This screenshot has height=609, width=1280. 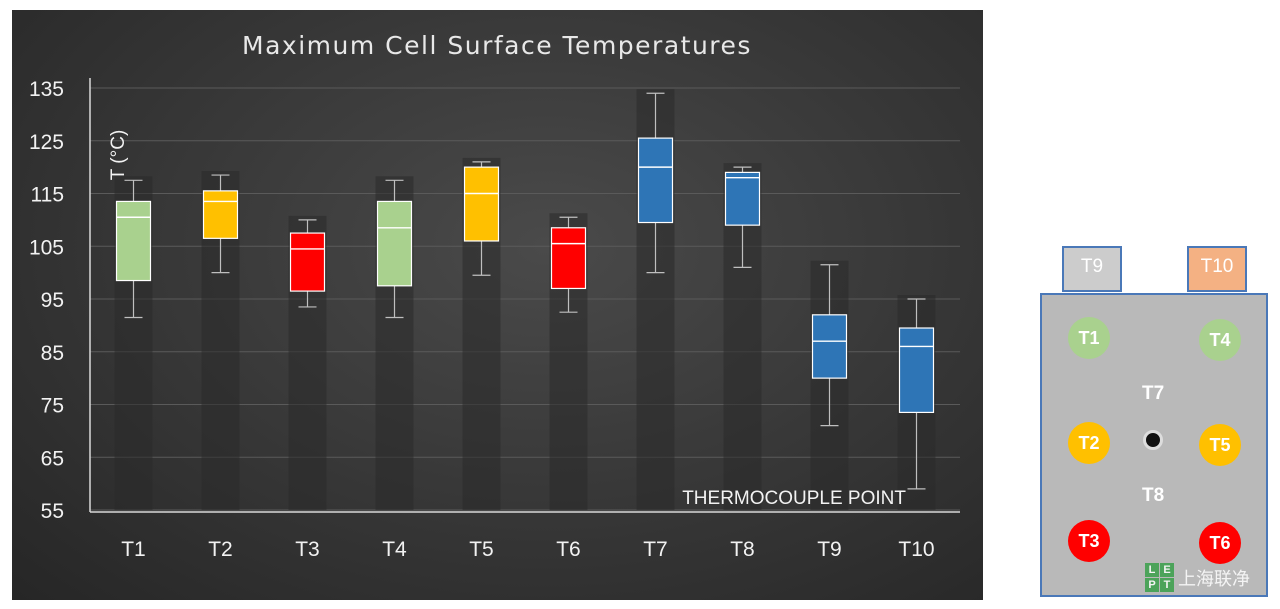 I want to click on x-tick-label: T7, so click(x=655, y=549).